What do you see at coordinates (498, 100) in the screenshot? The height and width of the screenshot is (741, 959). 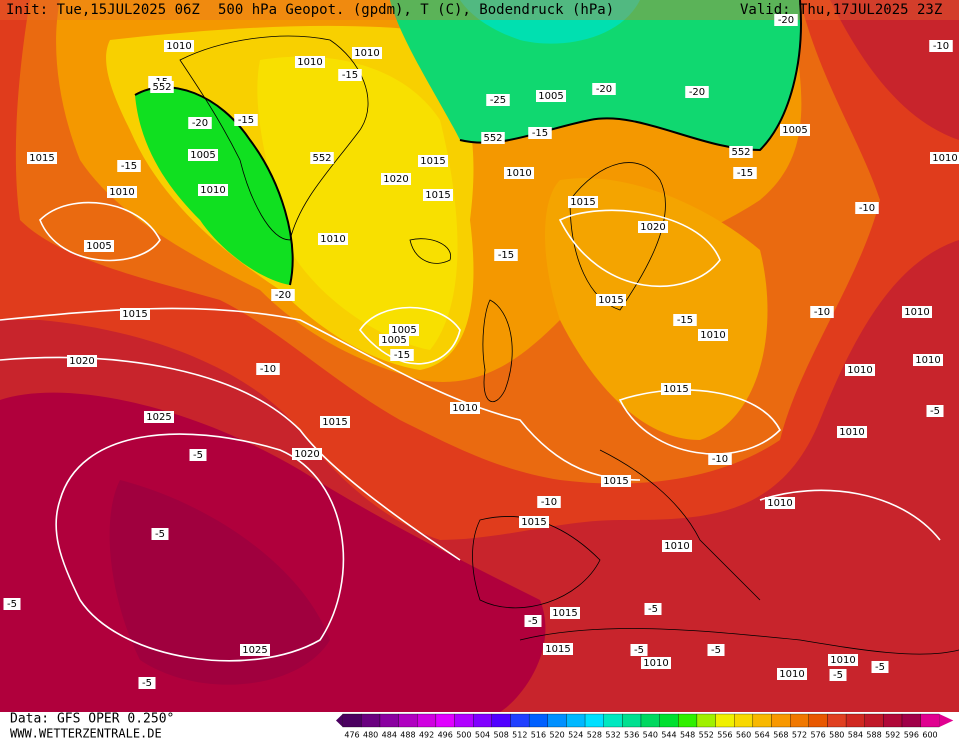 I see `isobar-label: -25` at bounding box center [498, 100].